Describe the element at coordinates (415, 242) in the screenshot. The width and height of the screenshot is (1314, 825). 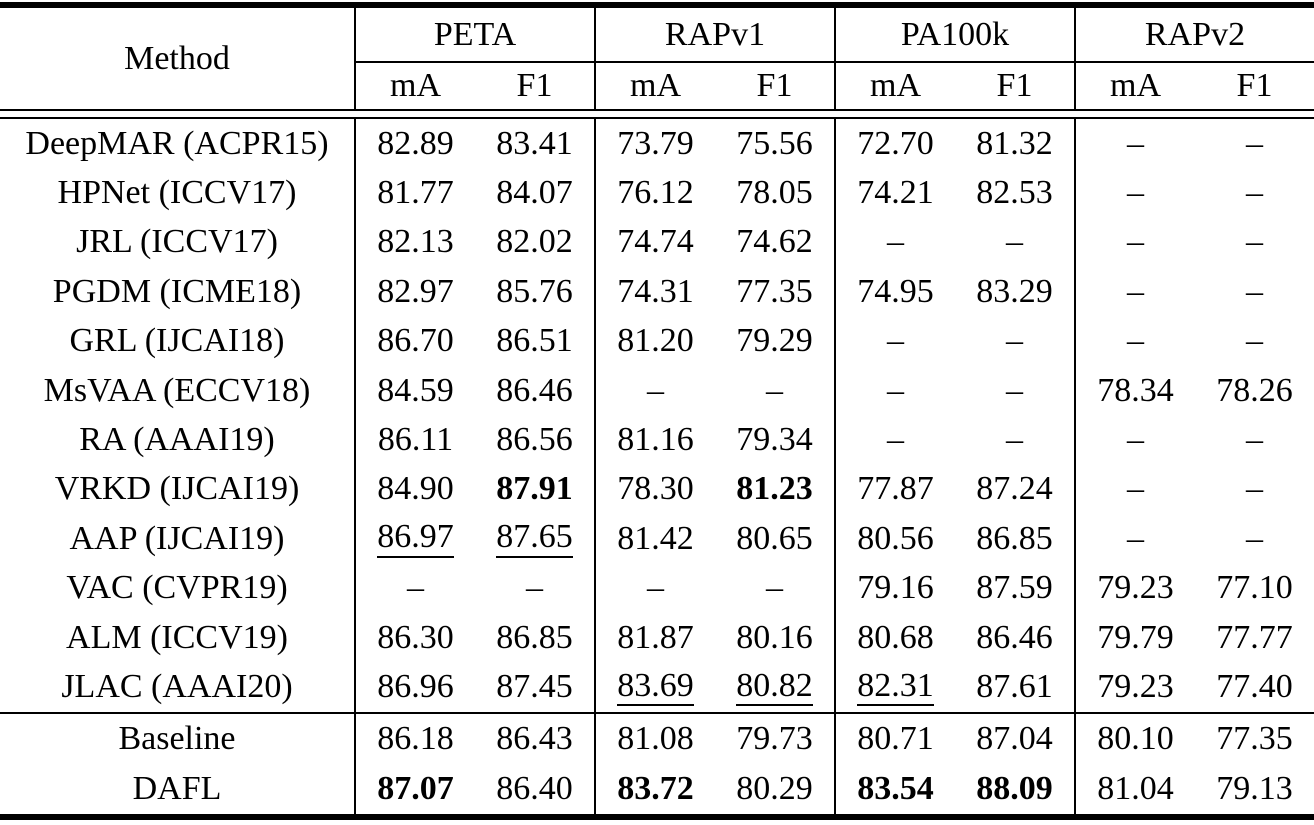
I see `value-text: 82.13` at that location.